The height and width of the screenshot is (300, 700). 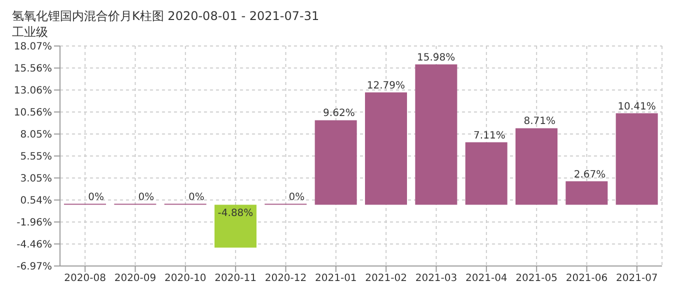 What do you see at coordinates (34, 267) in the screenshot?
I see `y-tick-label: -6.97%` at bounding box center [34, 267].